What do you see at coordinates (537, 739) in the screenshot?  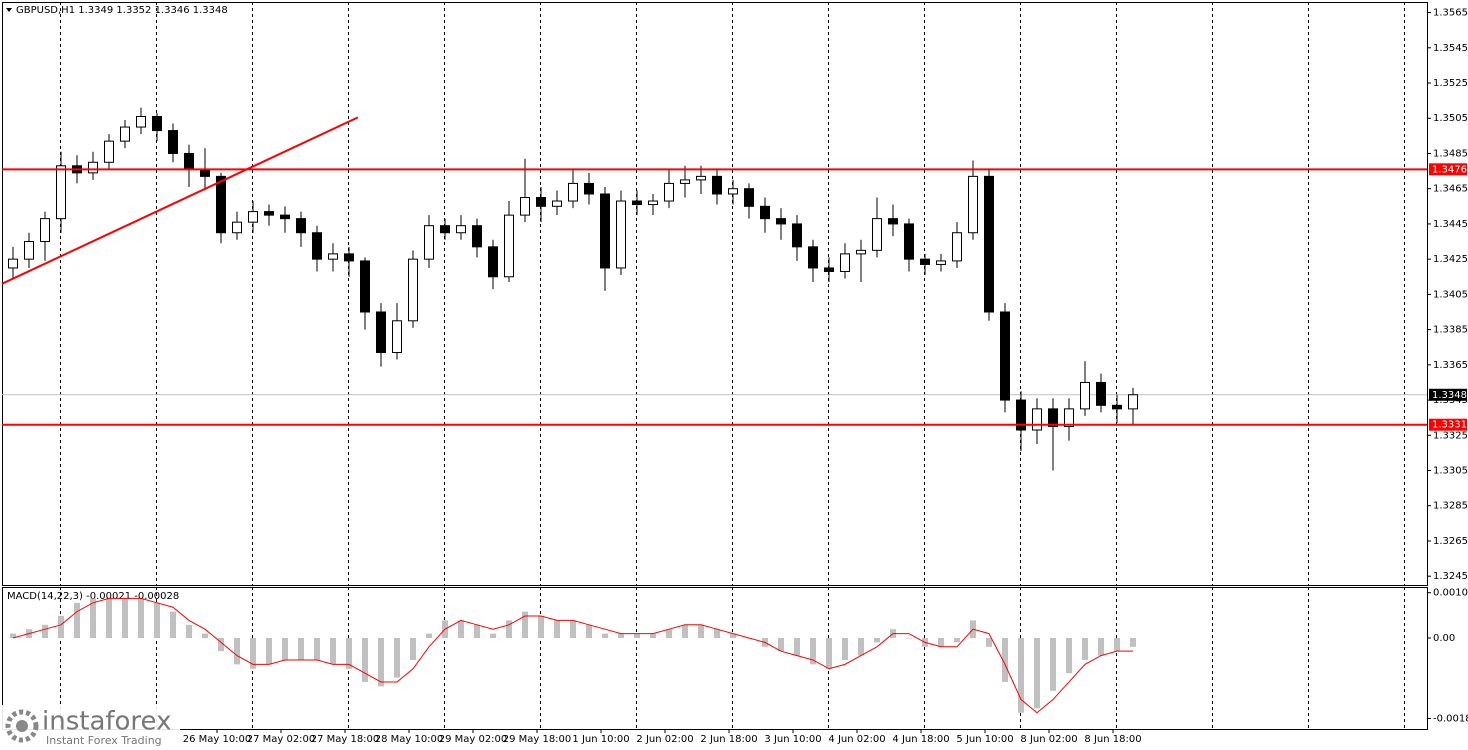 I see `x-tick-label: 29 May 18:00` at bounding box center [537, 739].